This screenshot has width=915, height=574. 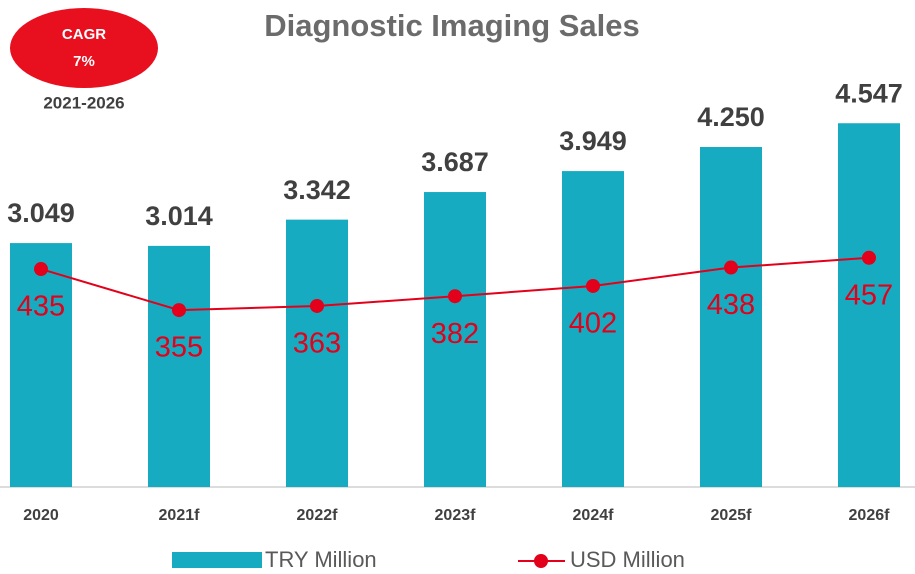 What do you see at coordinates (317, 344) in the screenshot?
I see `line-value-label: 363` at bounding box center [317, 344].